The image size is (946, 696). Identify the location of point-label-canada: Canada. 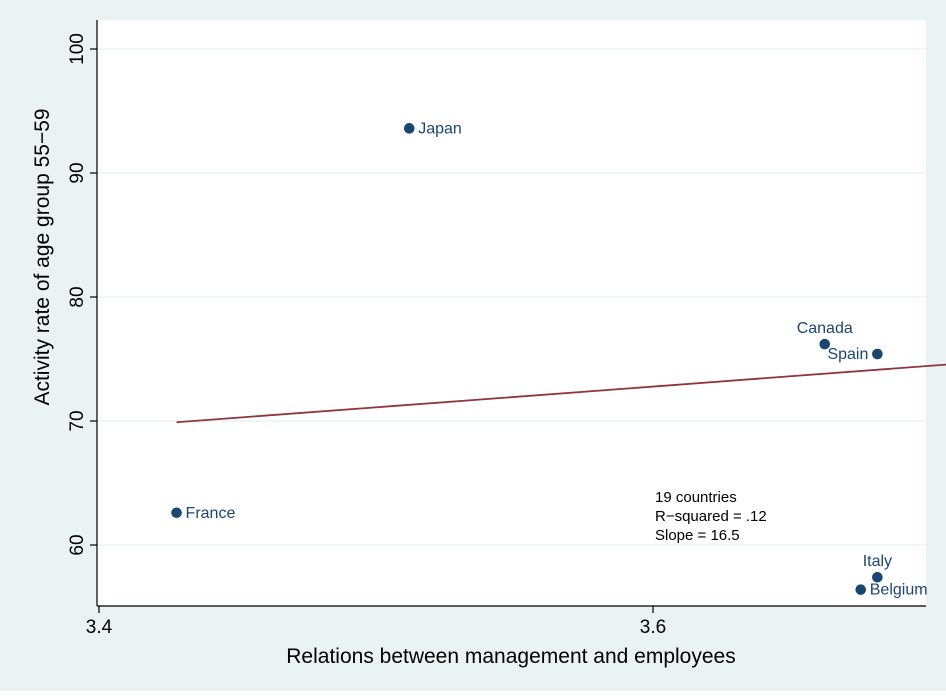
(825, 328).